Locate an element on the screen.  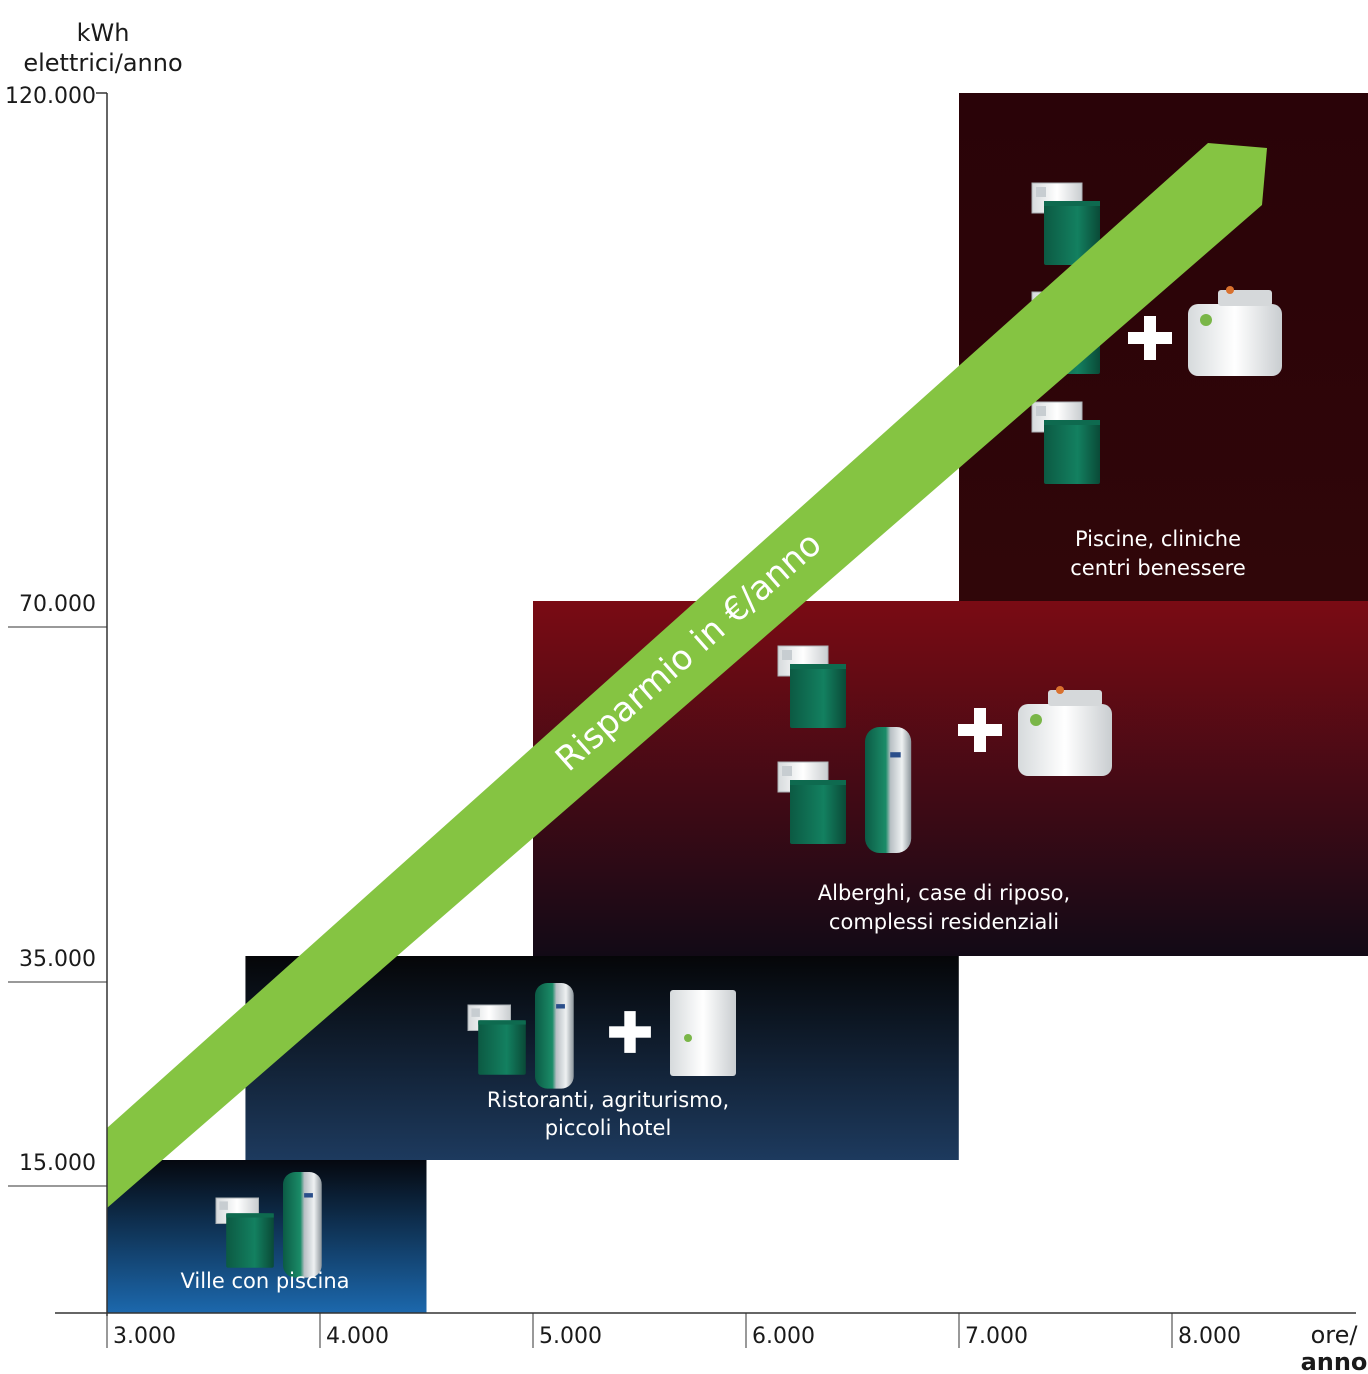
zone-3-label-line-1: centri benessere is located at coordinates (1158, 568).